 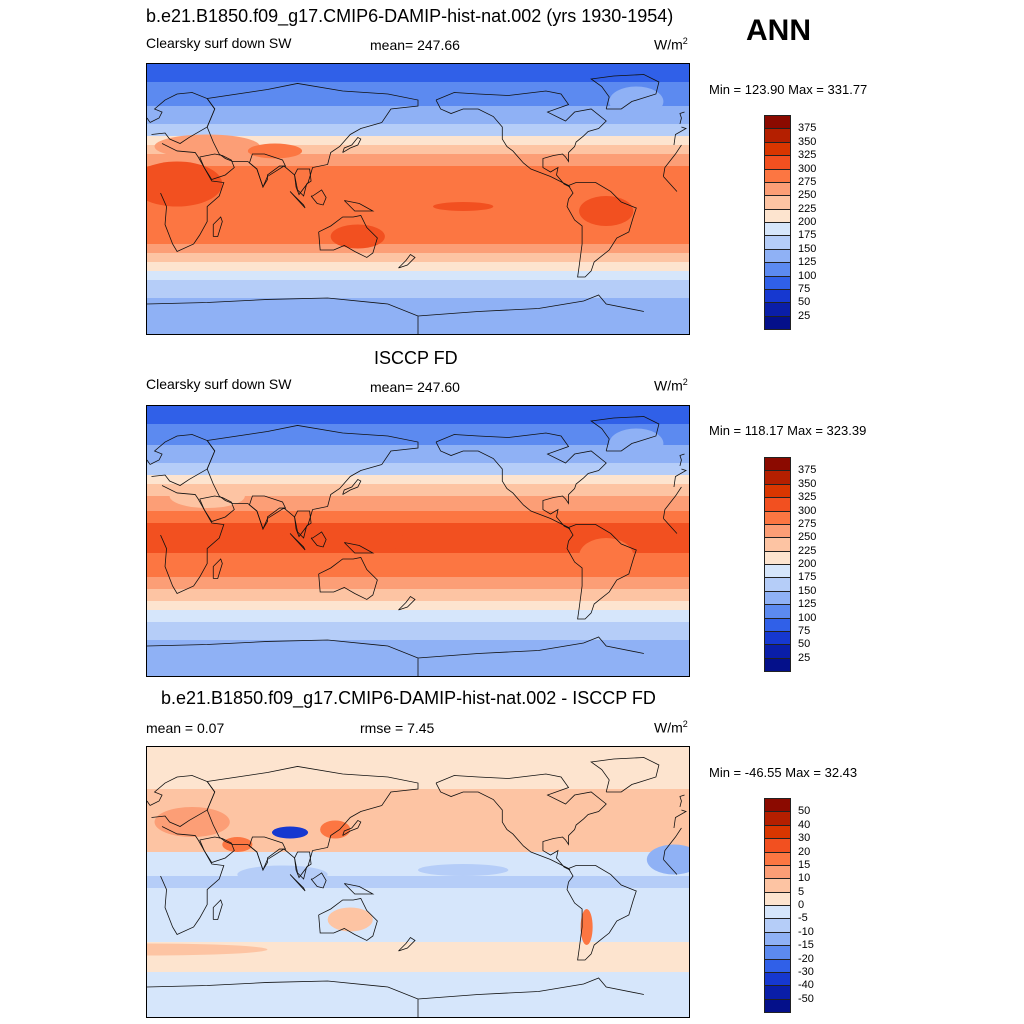 What do you see at coordinates (807, 275) in the screenshot?
I see `colorbar-label: 100` at bounding box center [807, 275].